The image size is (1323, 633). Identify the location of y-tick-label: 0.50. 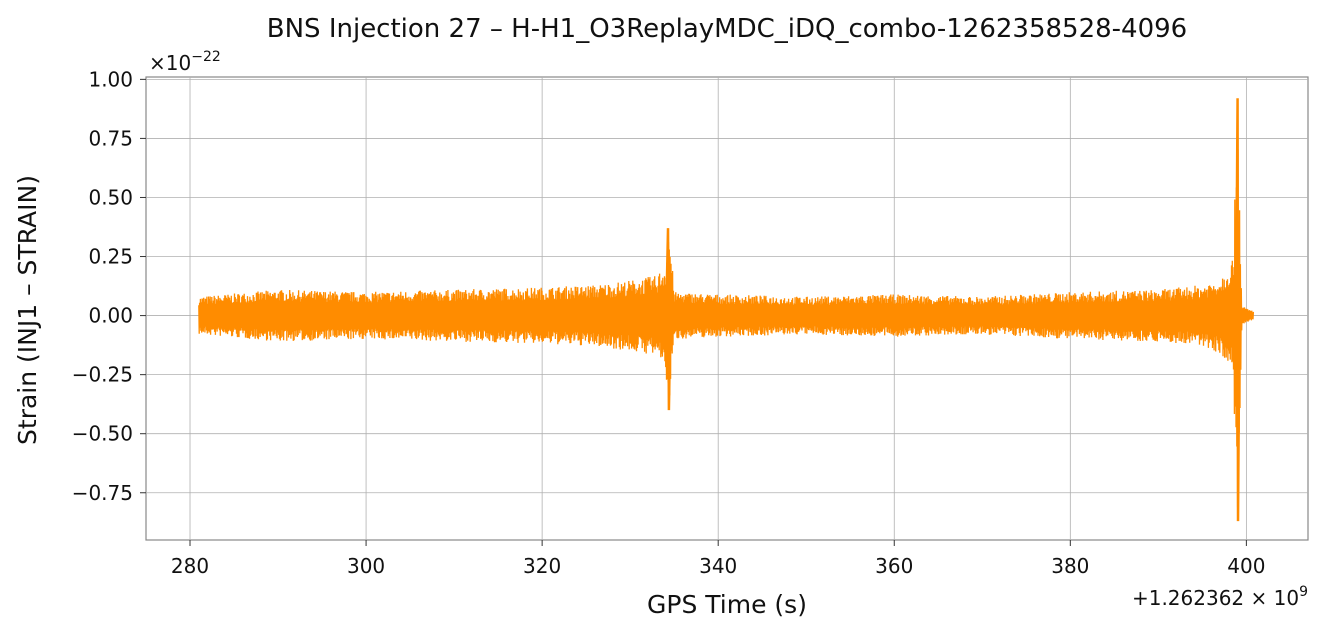
(110, 197).